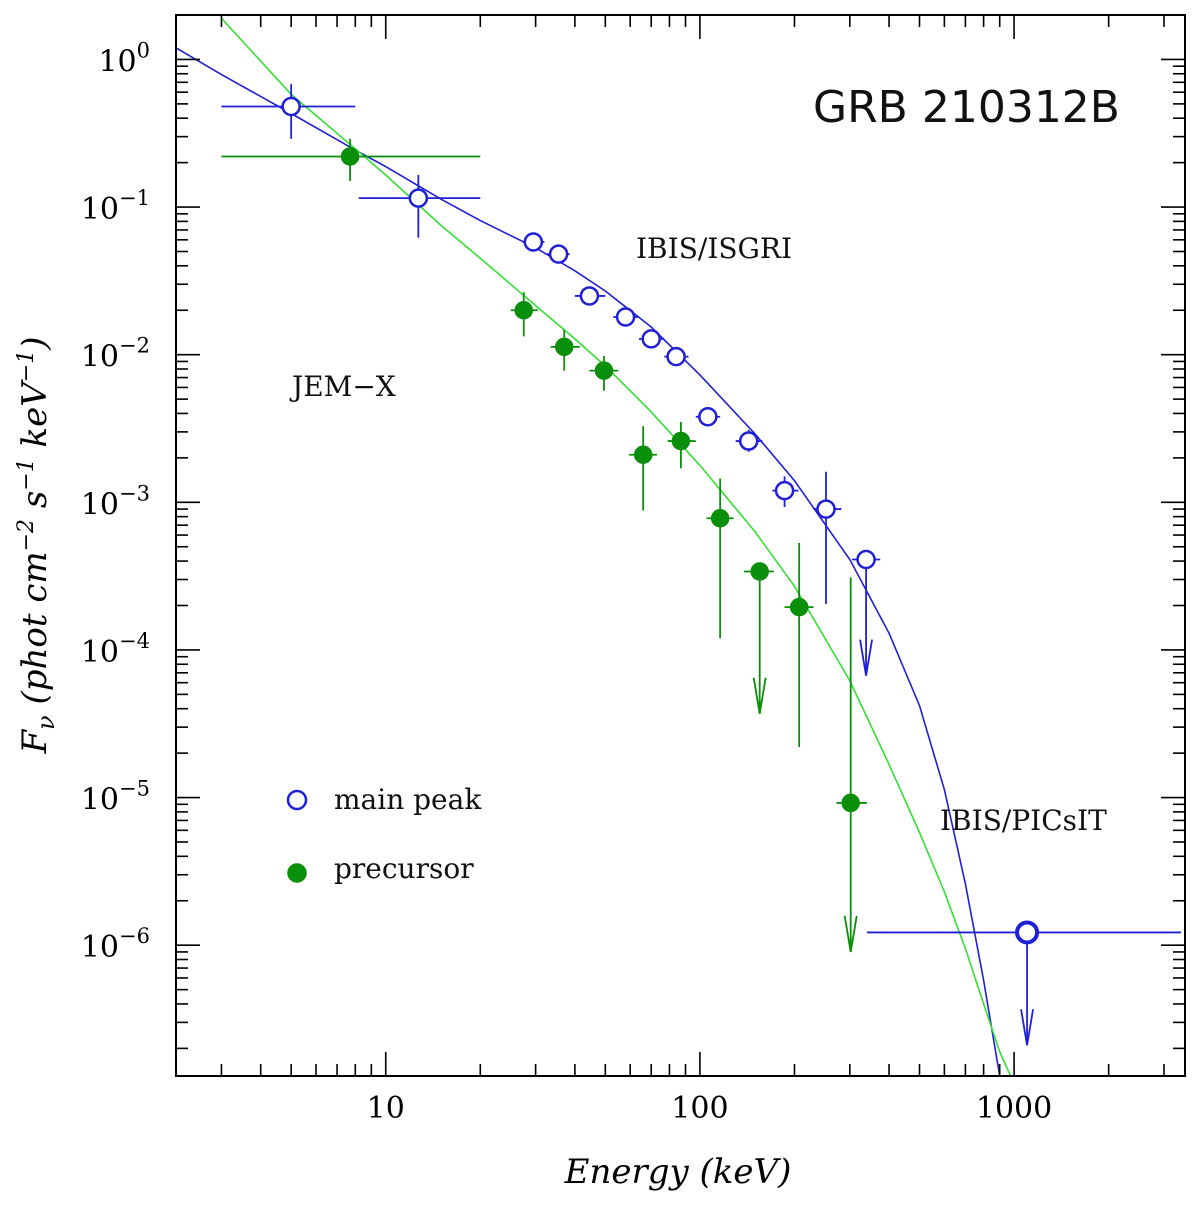 This screenshot has height=1208, width=1200. Describe the element at coordinates (699, 1108) in the screenshot. I see `x-tick-label: 100` at that location.